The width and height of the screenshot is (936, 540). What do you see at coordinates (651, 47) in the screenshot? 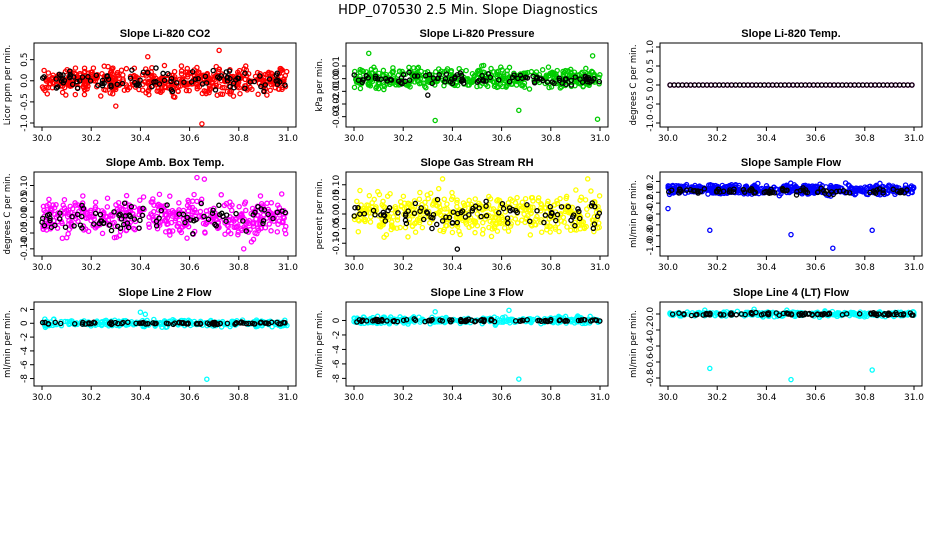
I see `y-tick-label: 1.0` at bounding box center [651, 47].